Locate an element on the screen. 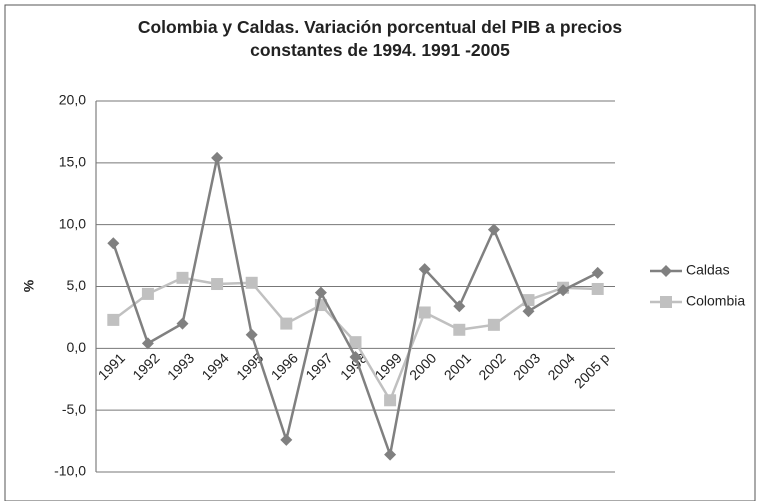 The image size is (760, 501). x-tick-label: 1993 is located at coordinates (180, 366).